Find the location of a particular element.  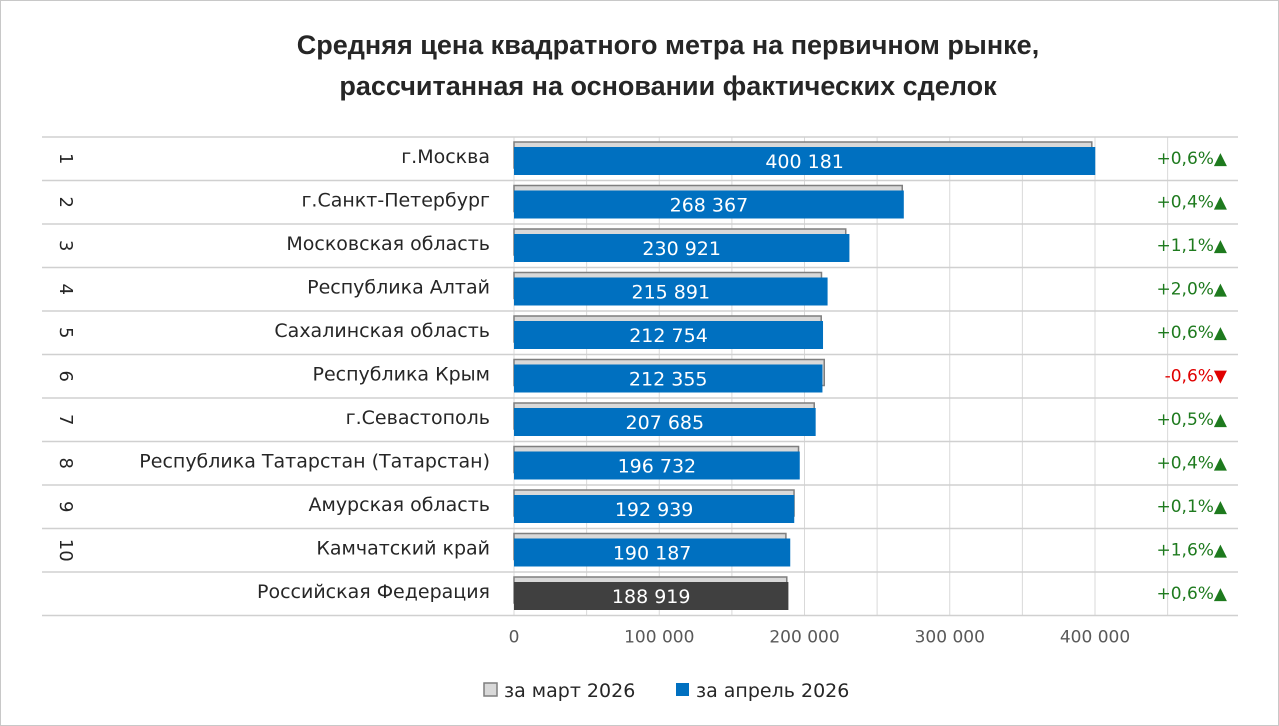

bar-value-label: 188 919 is located at coordinates (651, 597).